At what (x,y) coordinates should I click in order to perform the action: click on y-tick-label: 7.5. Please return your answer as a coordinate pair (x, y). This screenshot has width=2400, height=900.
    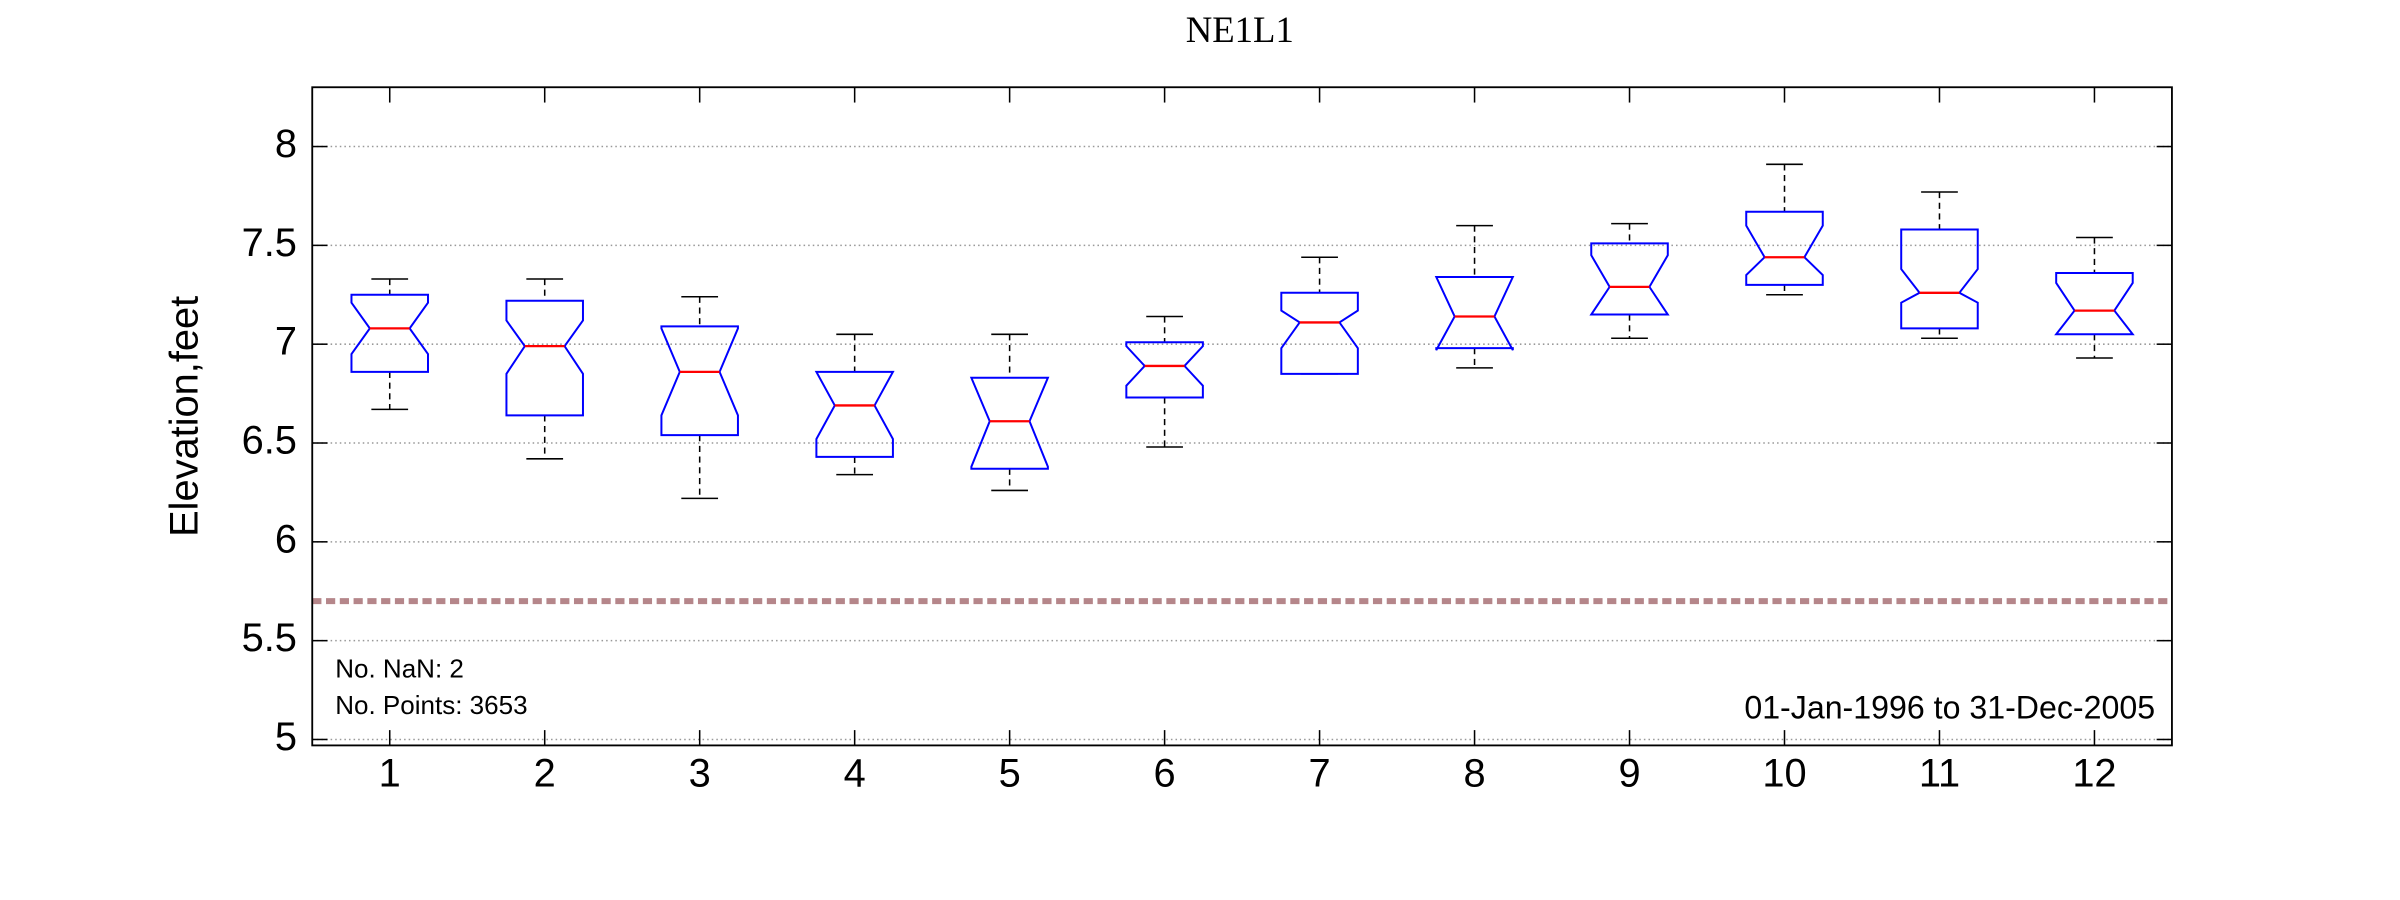
    Looking at the image, I should click on (269, 243).